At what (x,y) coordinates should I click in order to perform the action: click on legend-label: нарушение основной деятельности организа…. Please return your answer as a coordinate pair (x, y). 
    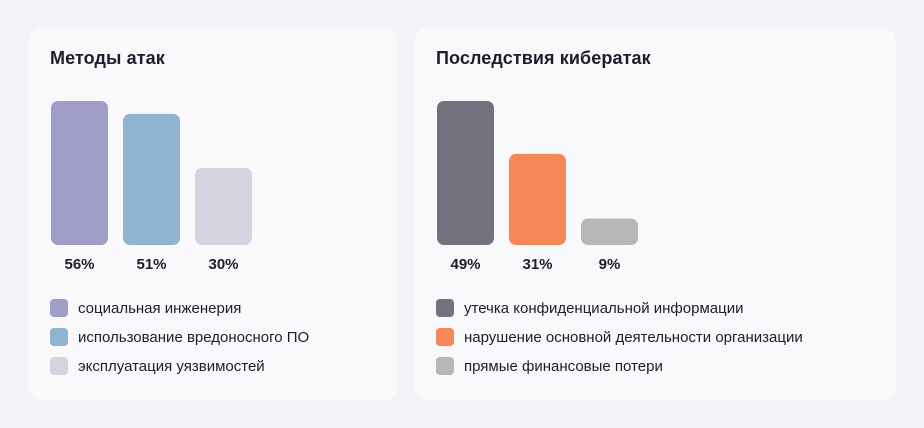
    Looking at the image, I should click on (633, 337).